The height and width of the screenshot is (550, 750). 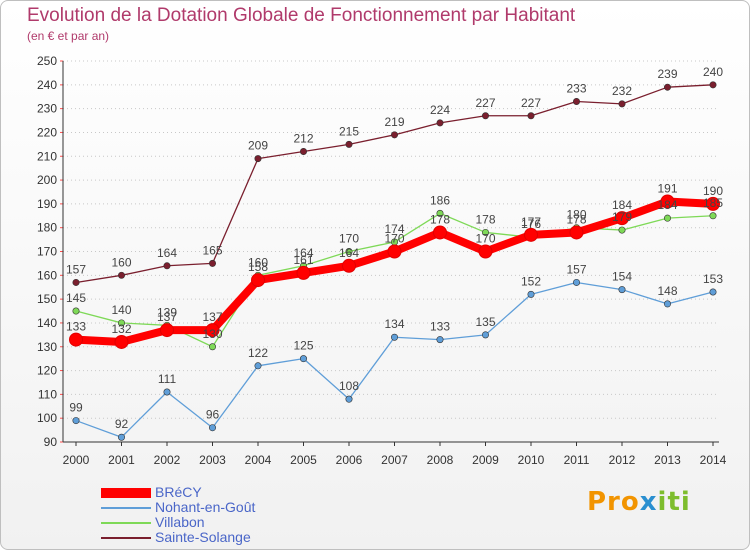 I want to click on data-label-sainte-solange: 212, so click(x=303, y=138).